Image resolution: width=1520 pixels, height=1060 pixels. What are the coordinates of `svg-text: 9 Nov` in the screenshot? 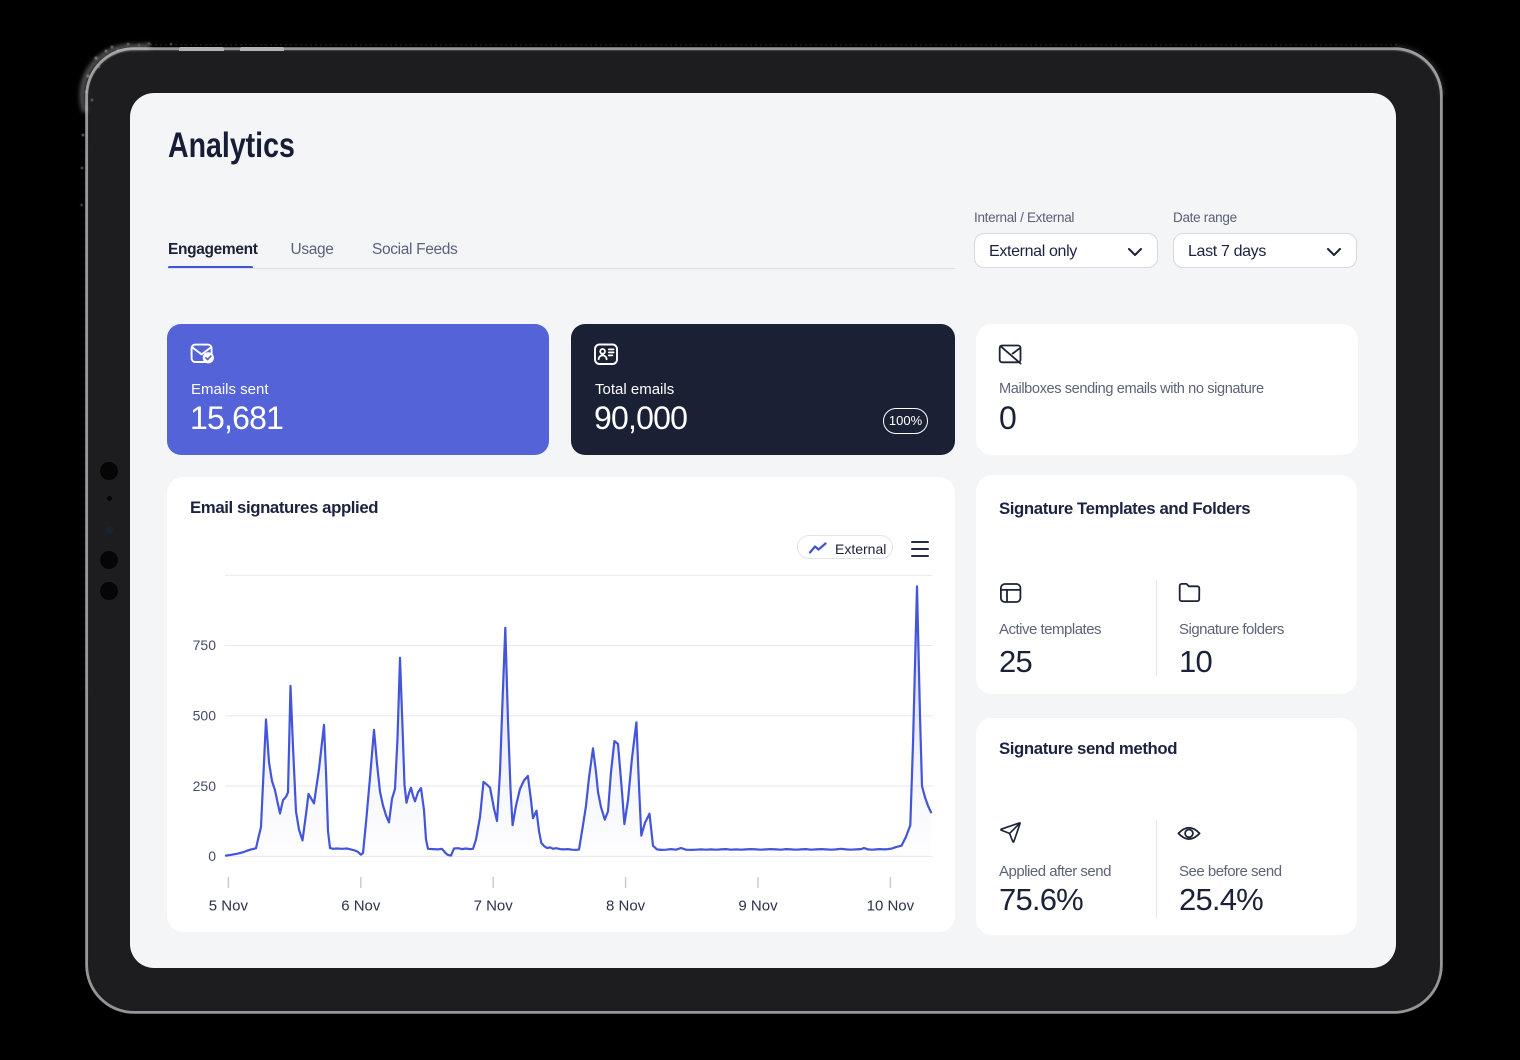 It's located at (758, 906).